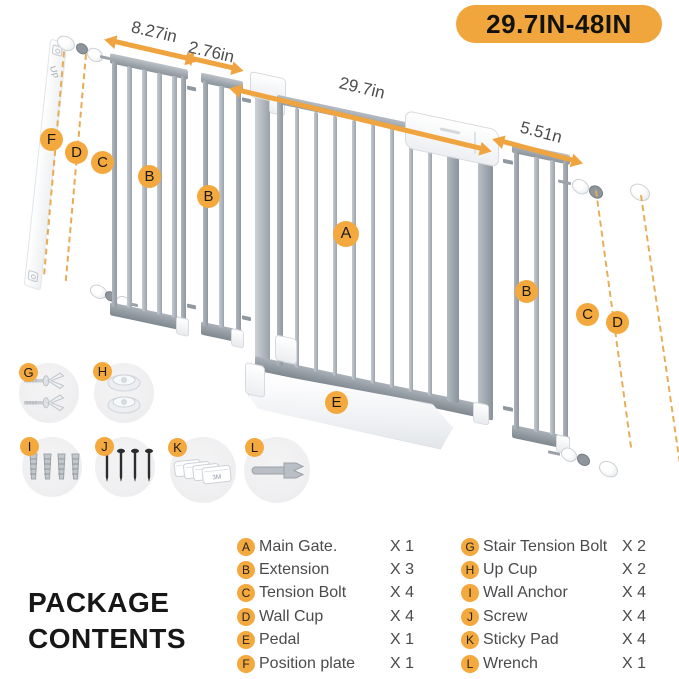 The height and width of the screenshot is (679, 679). Describe the element at coordinates (28, 372) in the screenshot. I see `marker-g: G` at that location.